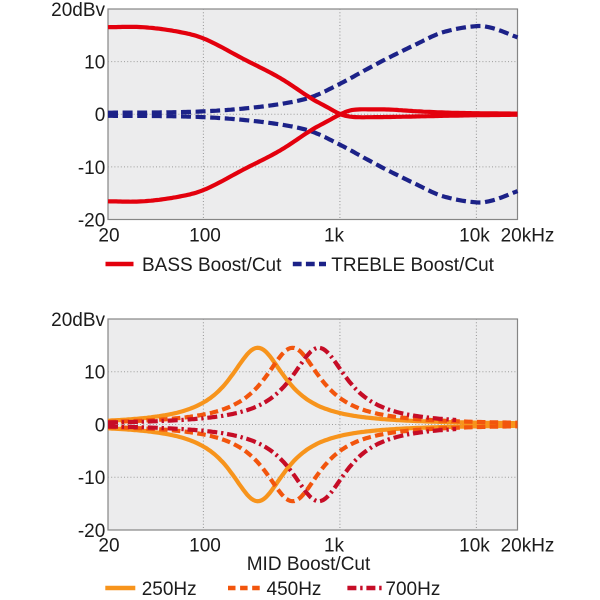  I want to click on svg-text: TREBLE Boost/Cut, so click(412, 265).